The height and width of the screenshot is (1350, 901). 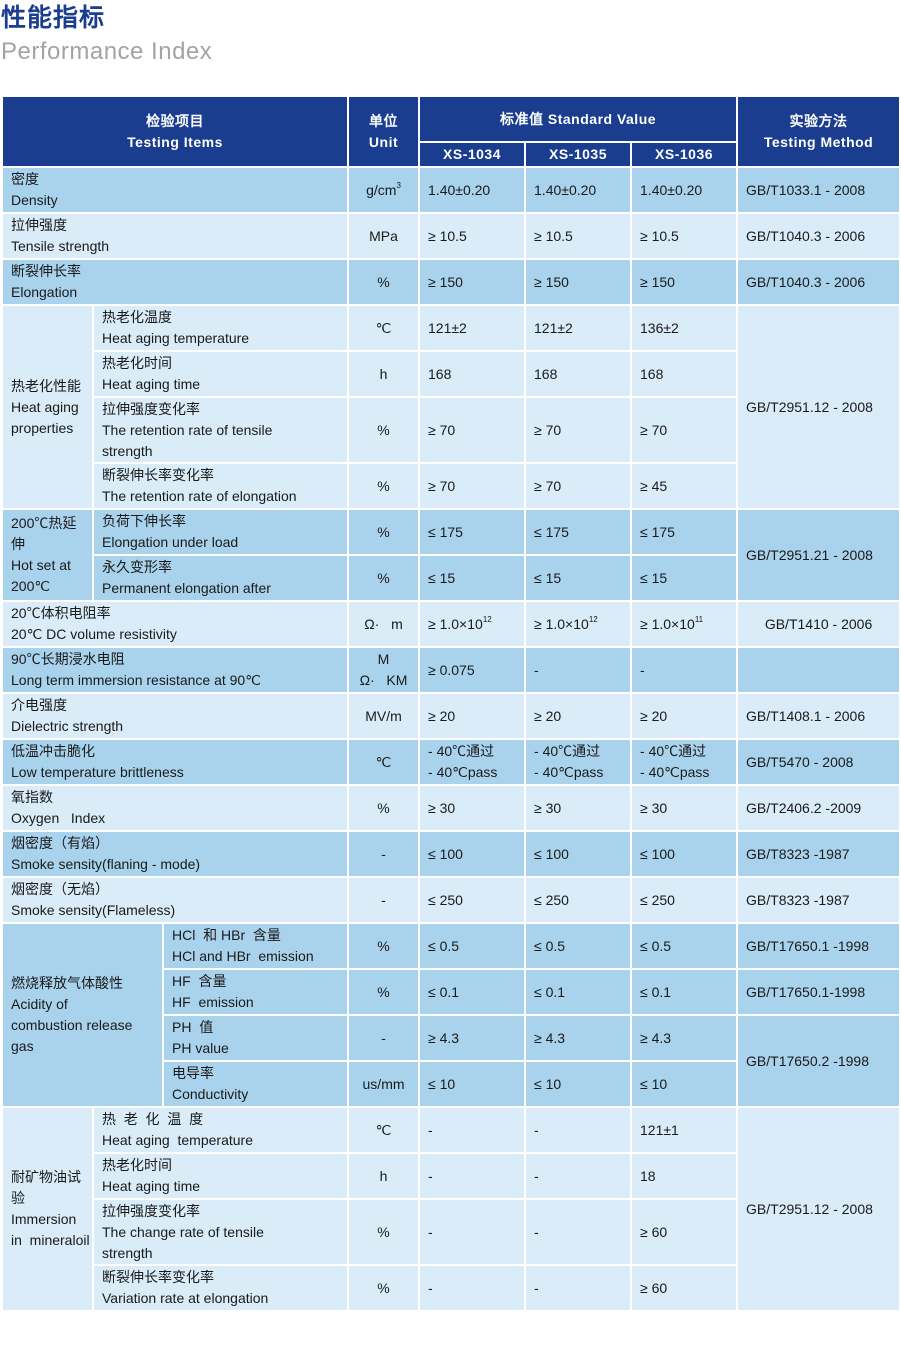 I want to click on value-cell: ≥ 20, so click(x=684, y=716).